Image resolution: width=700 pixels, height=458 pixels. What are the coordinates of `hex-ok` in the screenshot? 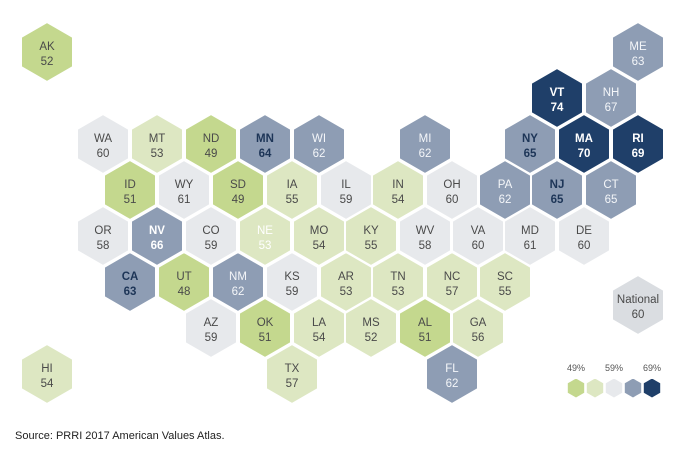 It's located at (265, 328).